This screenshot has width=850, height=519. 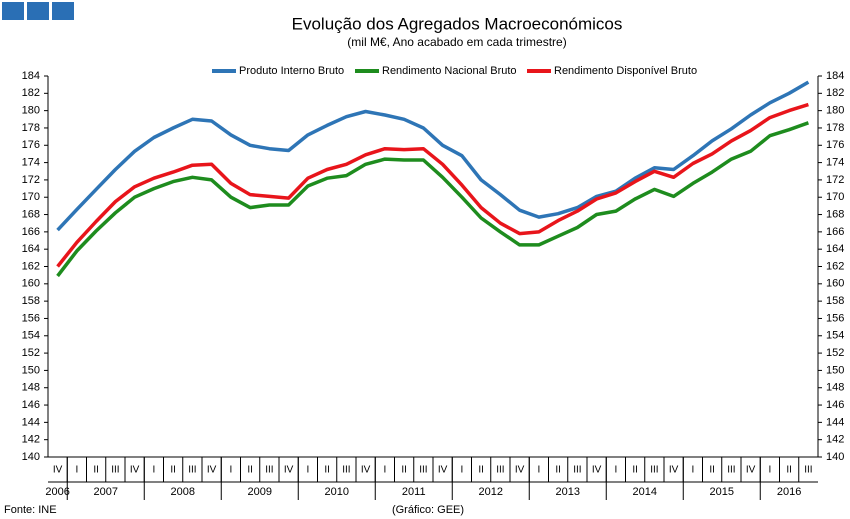 I want to click on y-tick-label: 146, so click(x=31, y=405).